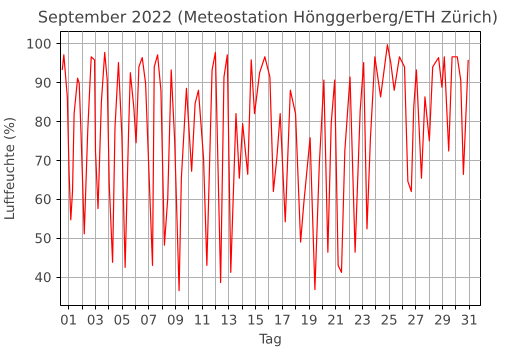  Describe the element at coordinates (362, 321) in the screenshot. I see `x-tick-label: 23` at that location.